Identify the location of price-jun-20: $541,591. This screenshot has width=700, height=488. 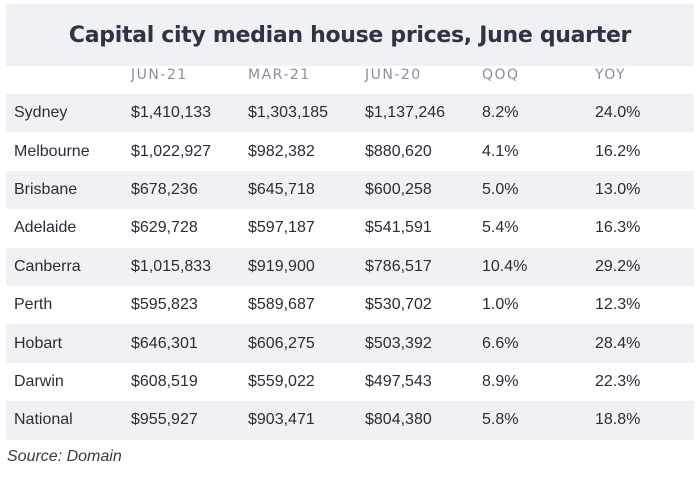
(398, 228).